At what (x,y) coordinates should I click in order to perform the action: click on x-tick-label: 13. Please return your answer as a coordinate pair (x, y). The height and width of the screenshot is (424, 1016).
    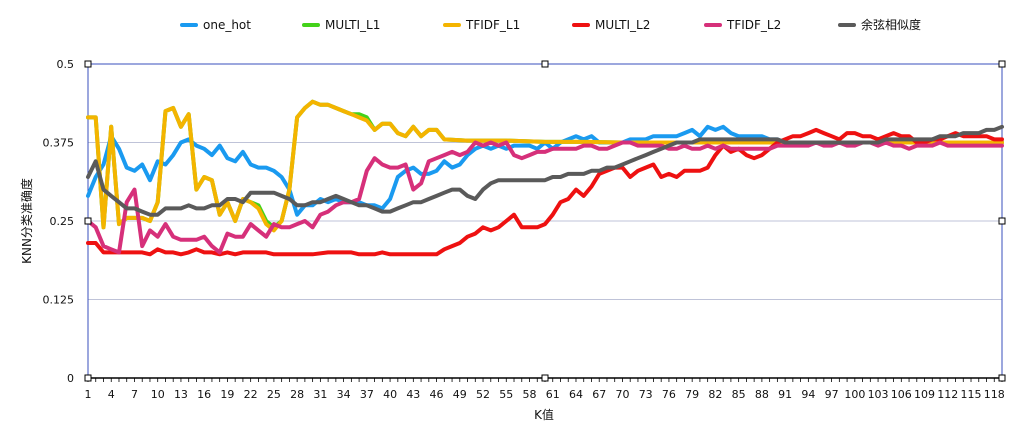
    Looking at the image, I should click on (181, 394).